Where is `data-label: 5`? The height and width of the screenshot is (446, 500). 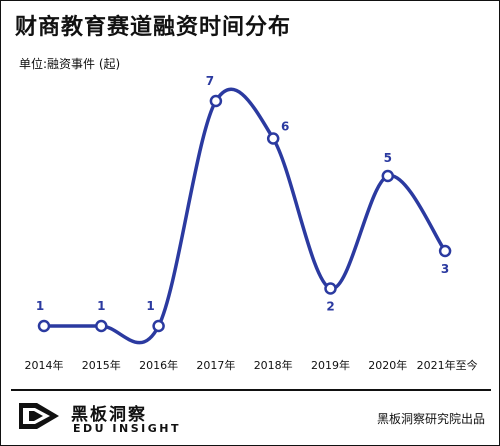 data-label: 5 is located at coordinates (388, 158).